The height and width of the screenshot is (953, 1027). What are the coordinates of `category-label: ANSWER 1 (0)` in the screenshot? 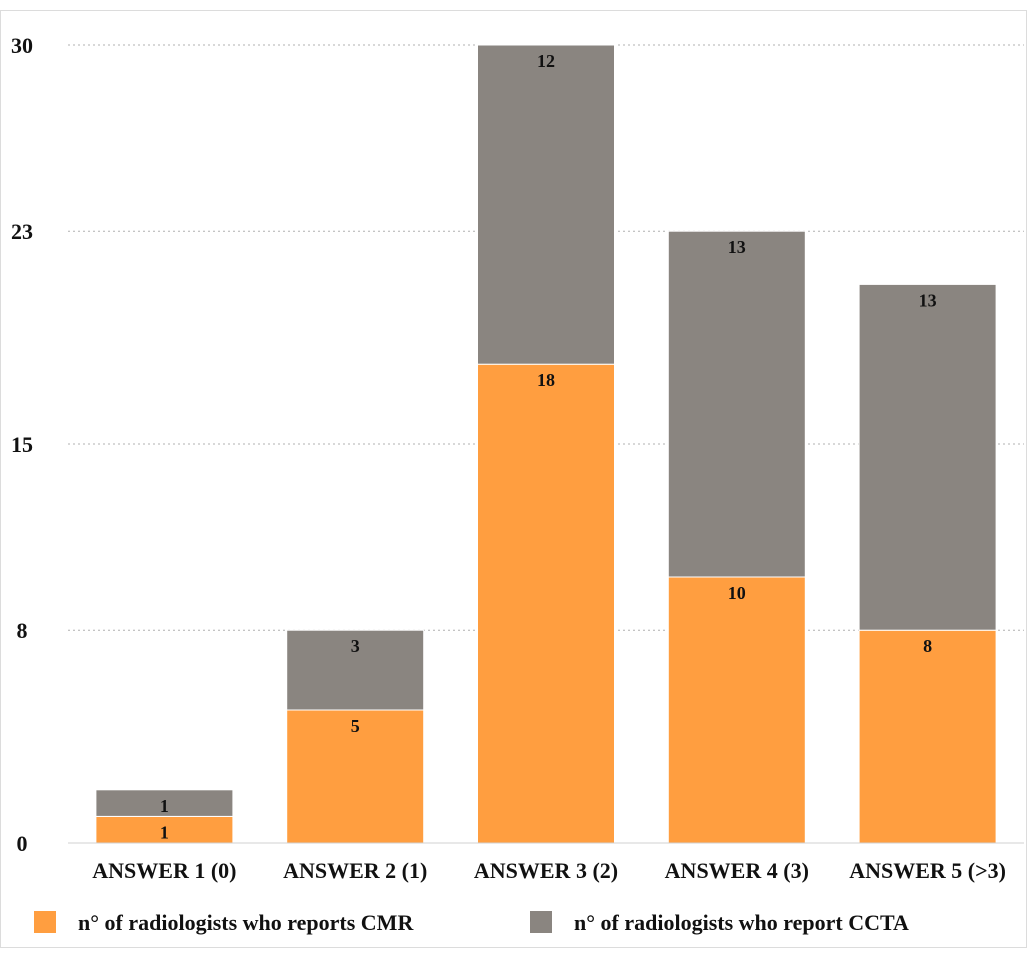 It's located at (164, 870).